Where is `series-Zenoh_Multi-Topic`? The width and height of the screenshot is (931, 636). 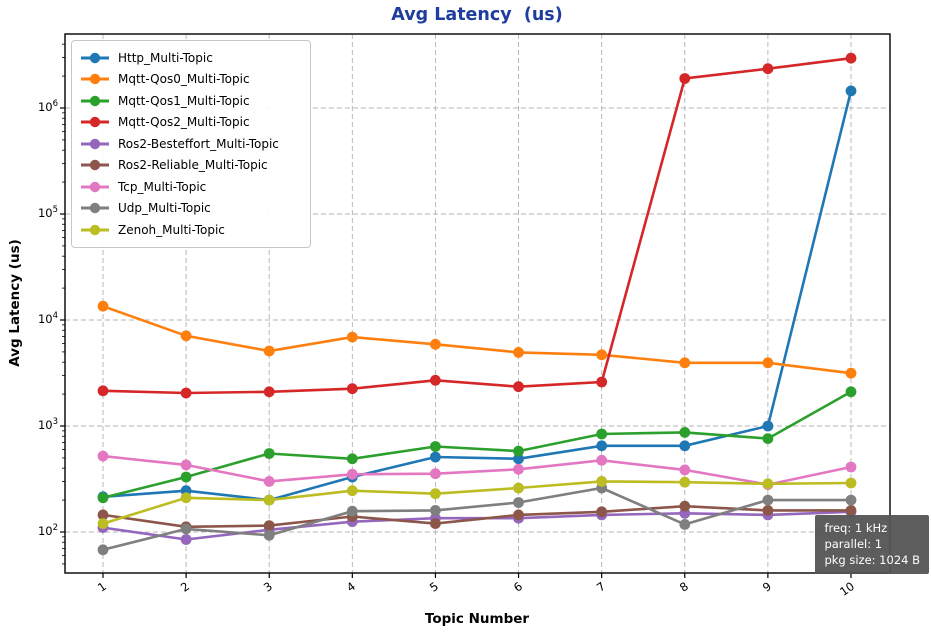
series-Zenoh_Multi-Topic is located at coordinates (477, 502).